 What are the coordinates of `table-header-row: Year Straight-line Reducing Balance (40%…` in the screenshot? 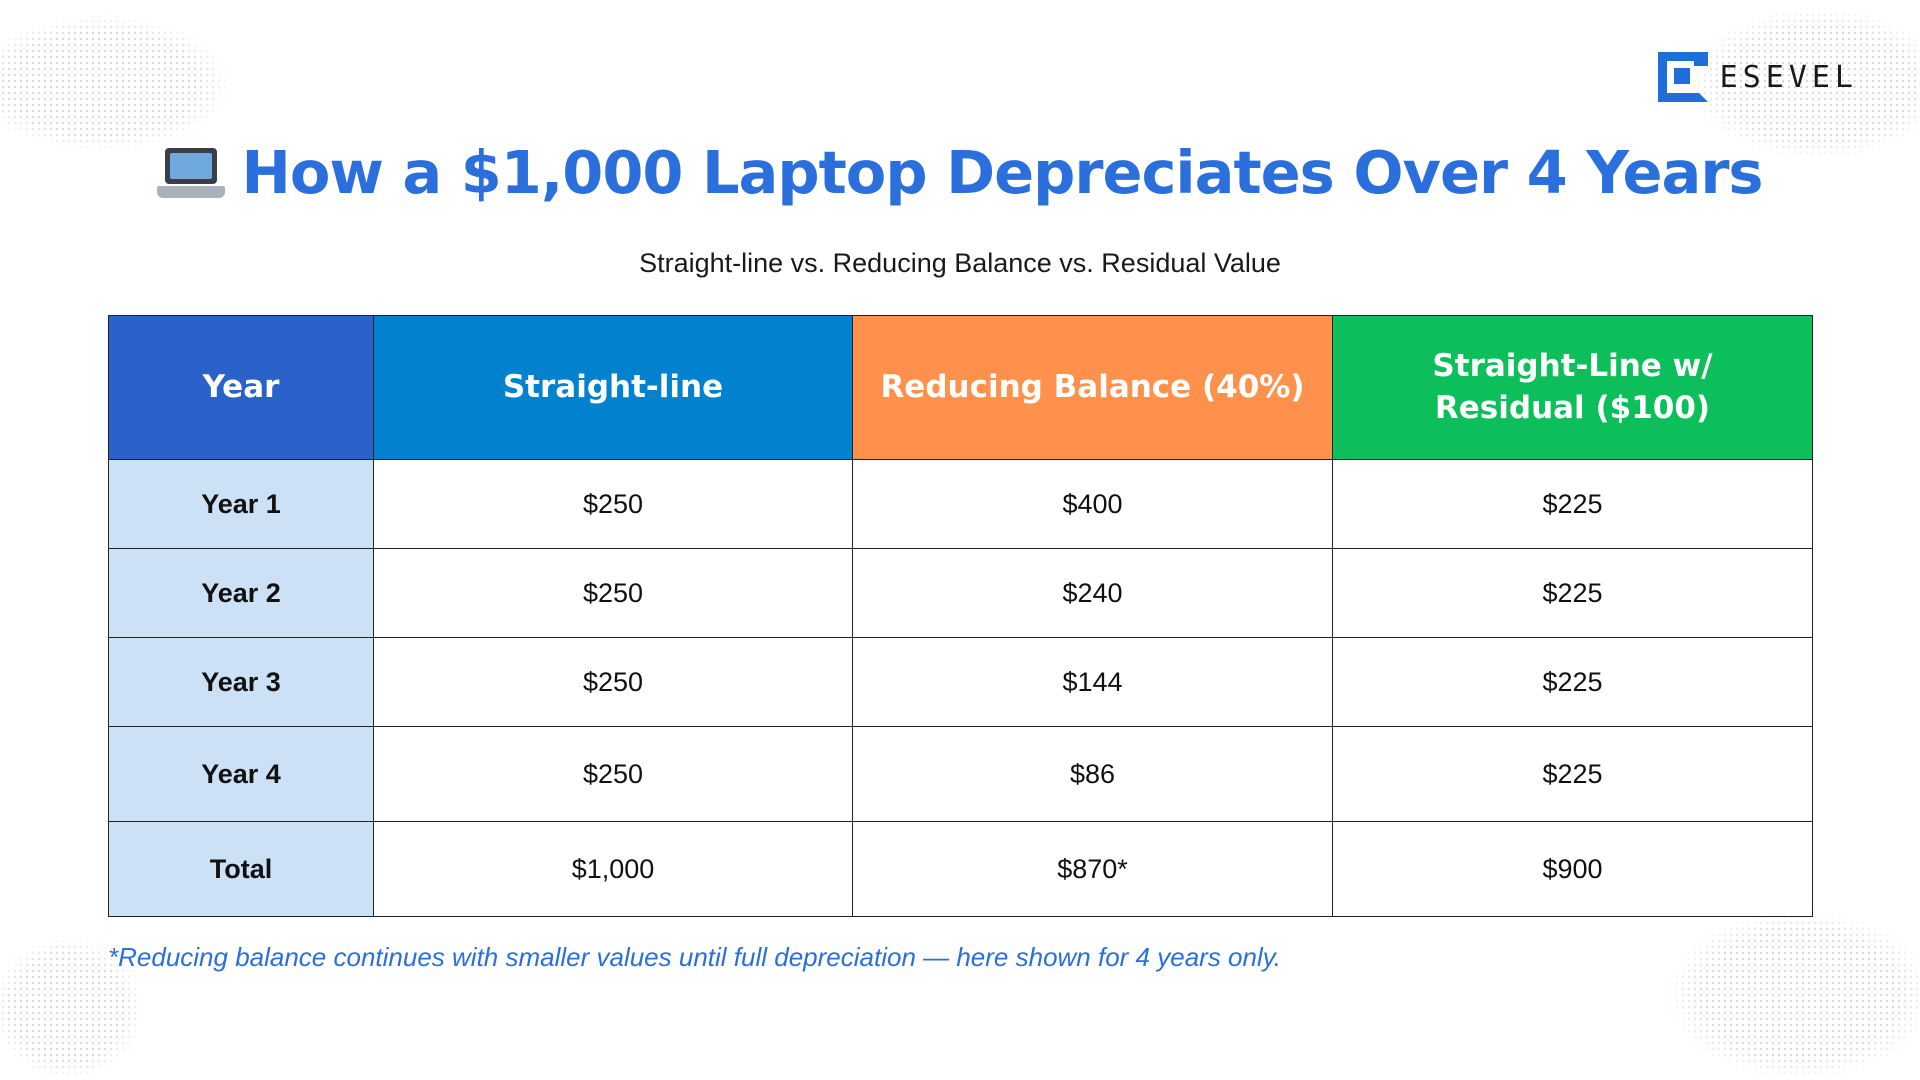 It's located at (960, 387).